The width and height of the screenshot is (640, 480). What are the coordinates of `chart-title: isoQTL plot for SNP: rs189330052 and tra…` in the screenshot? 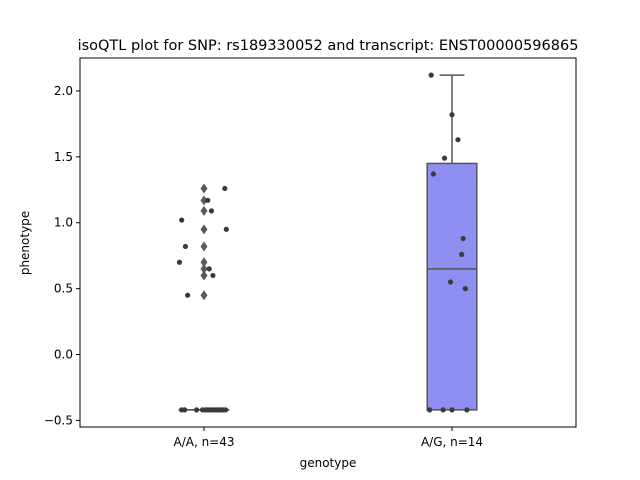 It's located at (328, 46).